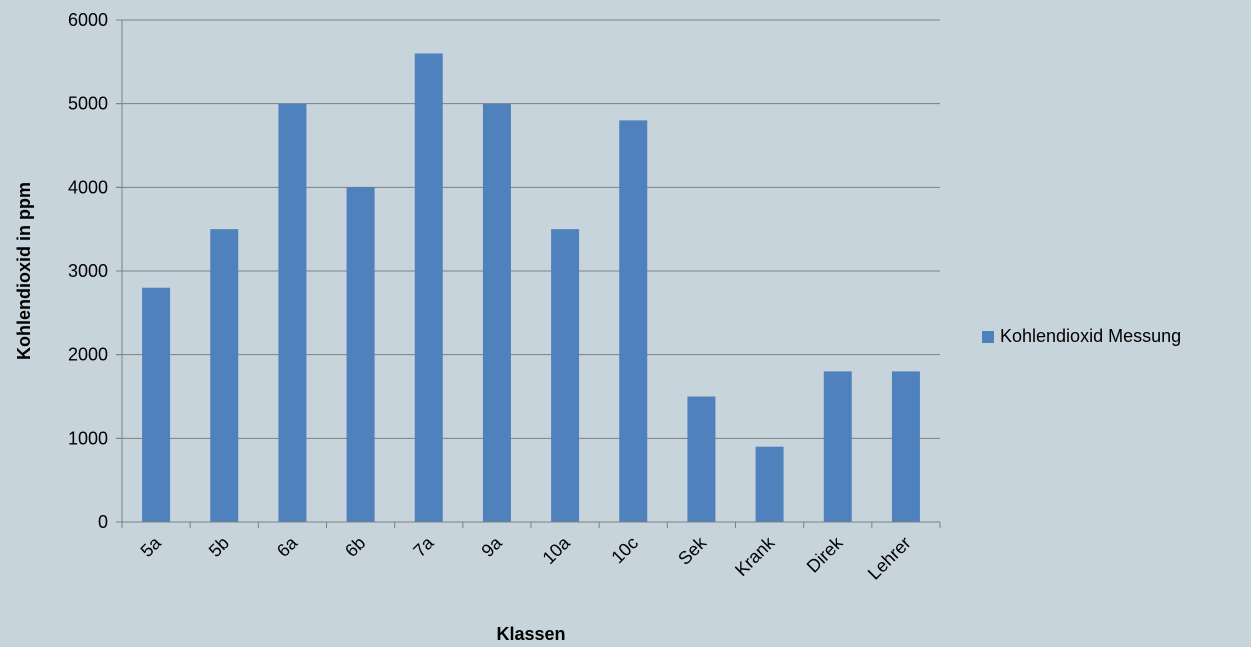  What do you see at coordinates (88, 355) in the screenshot?
I see `y-tick-label: 2000` at bounding box center [88, 355].